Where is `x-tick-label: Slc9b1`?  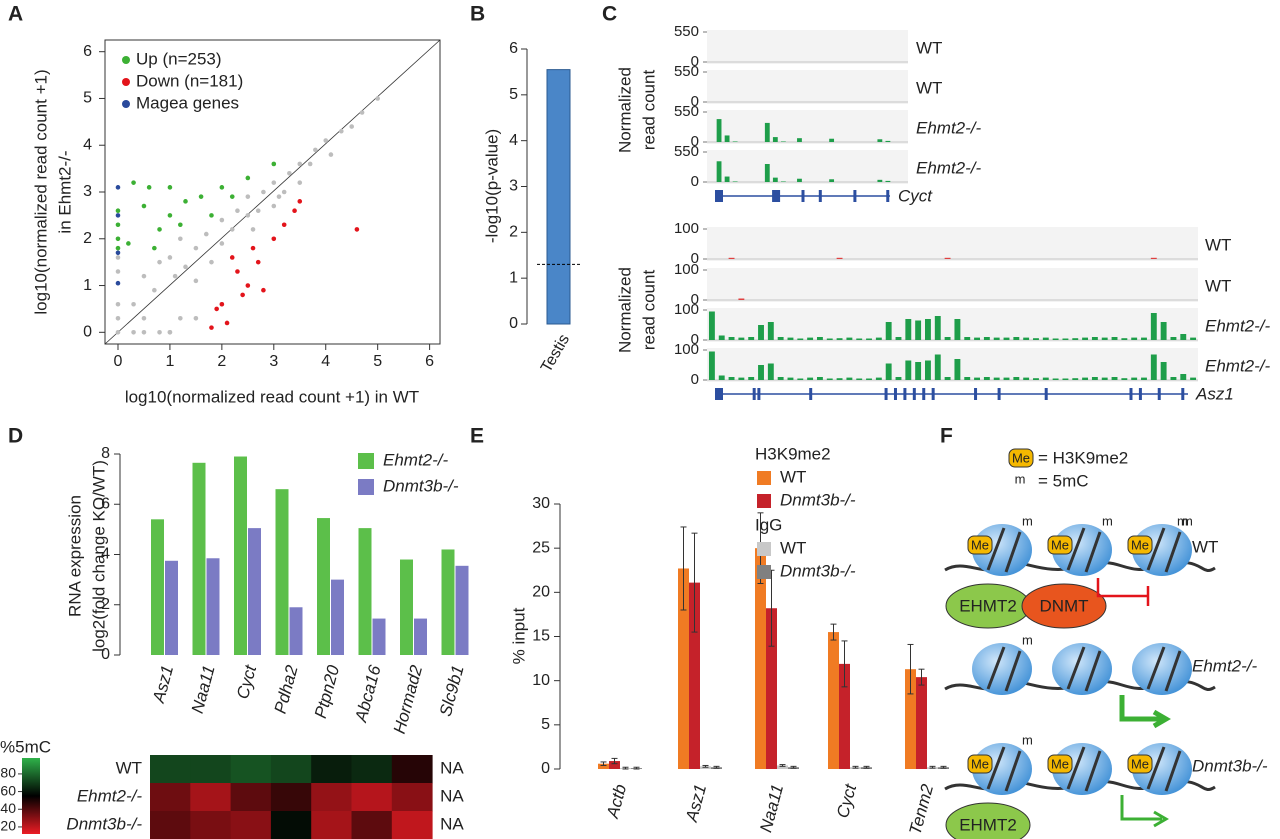
x-tick-label: Slc9b1 is located at coordinates (452, 690).